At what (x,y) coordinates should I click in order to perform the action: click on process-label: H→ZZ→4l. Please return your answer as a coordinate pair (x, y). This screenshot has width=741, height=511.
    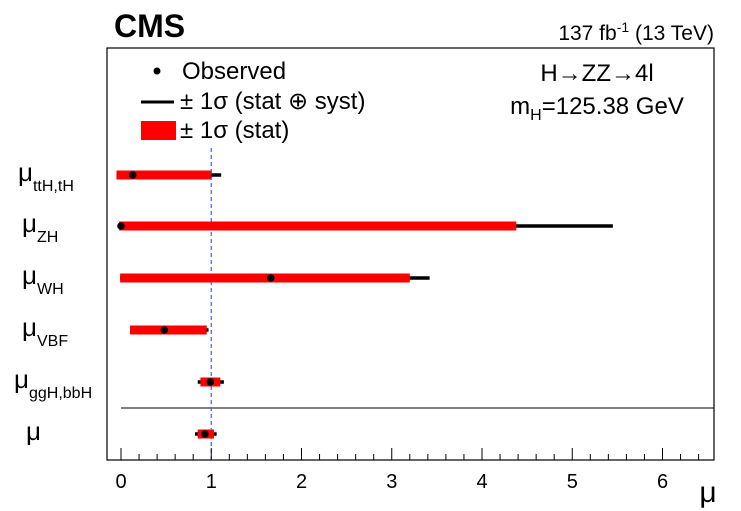
    Looking at the image, I should click on (596, 73).